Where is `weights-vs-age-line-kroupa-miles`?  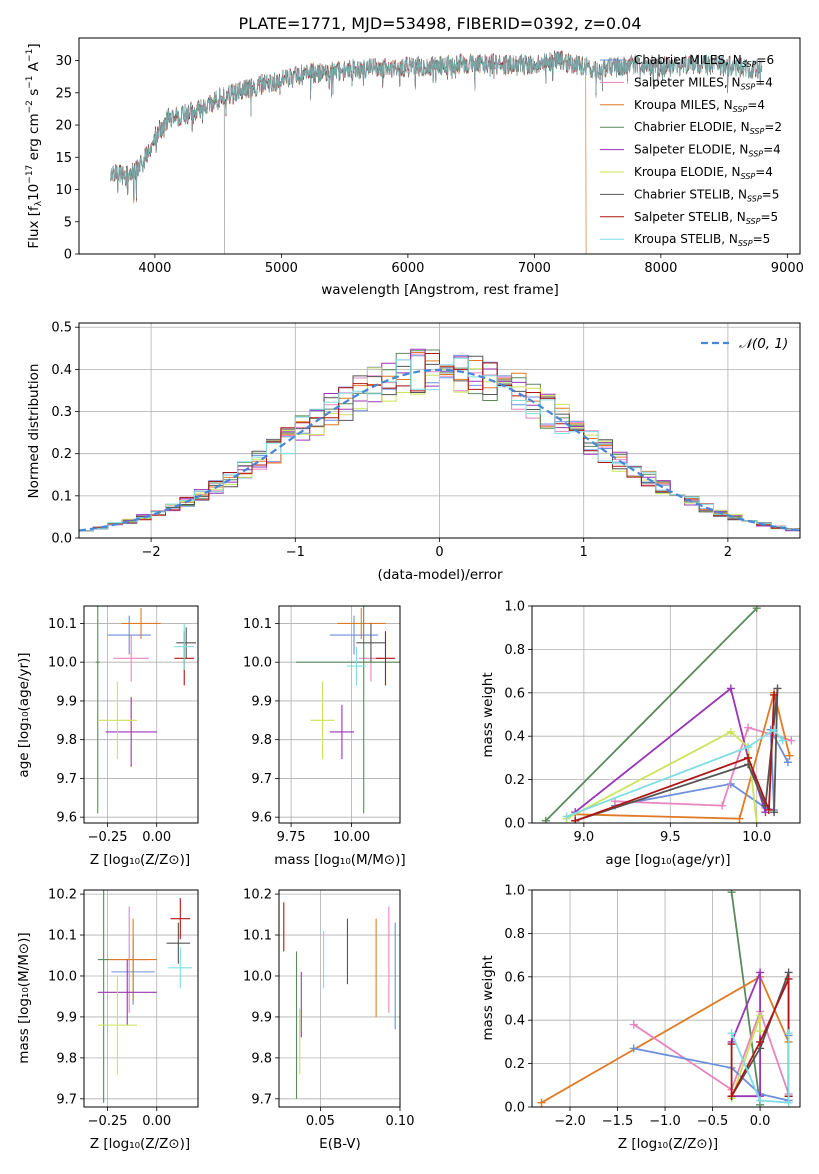
weights-vs-age-line-kroupa-miles is located at coordinates (683, 754).